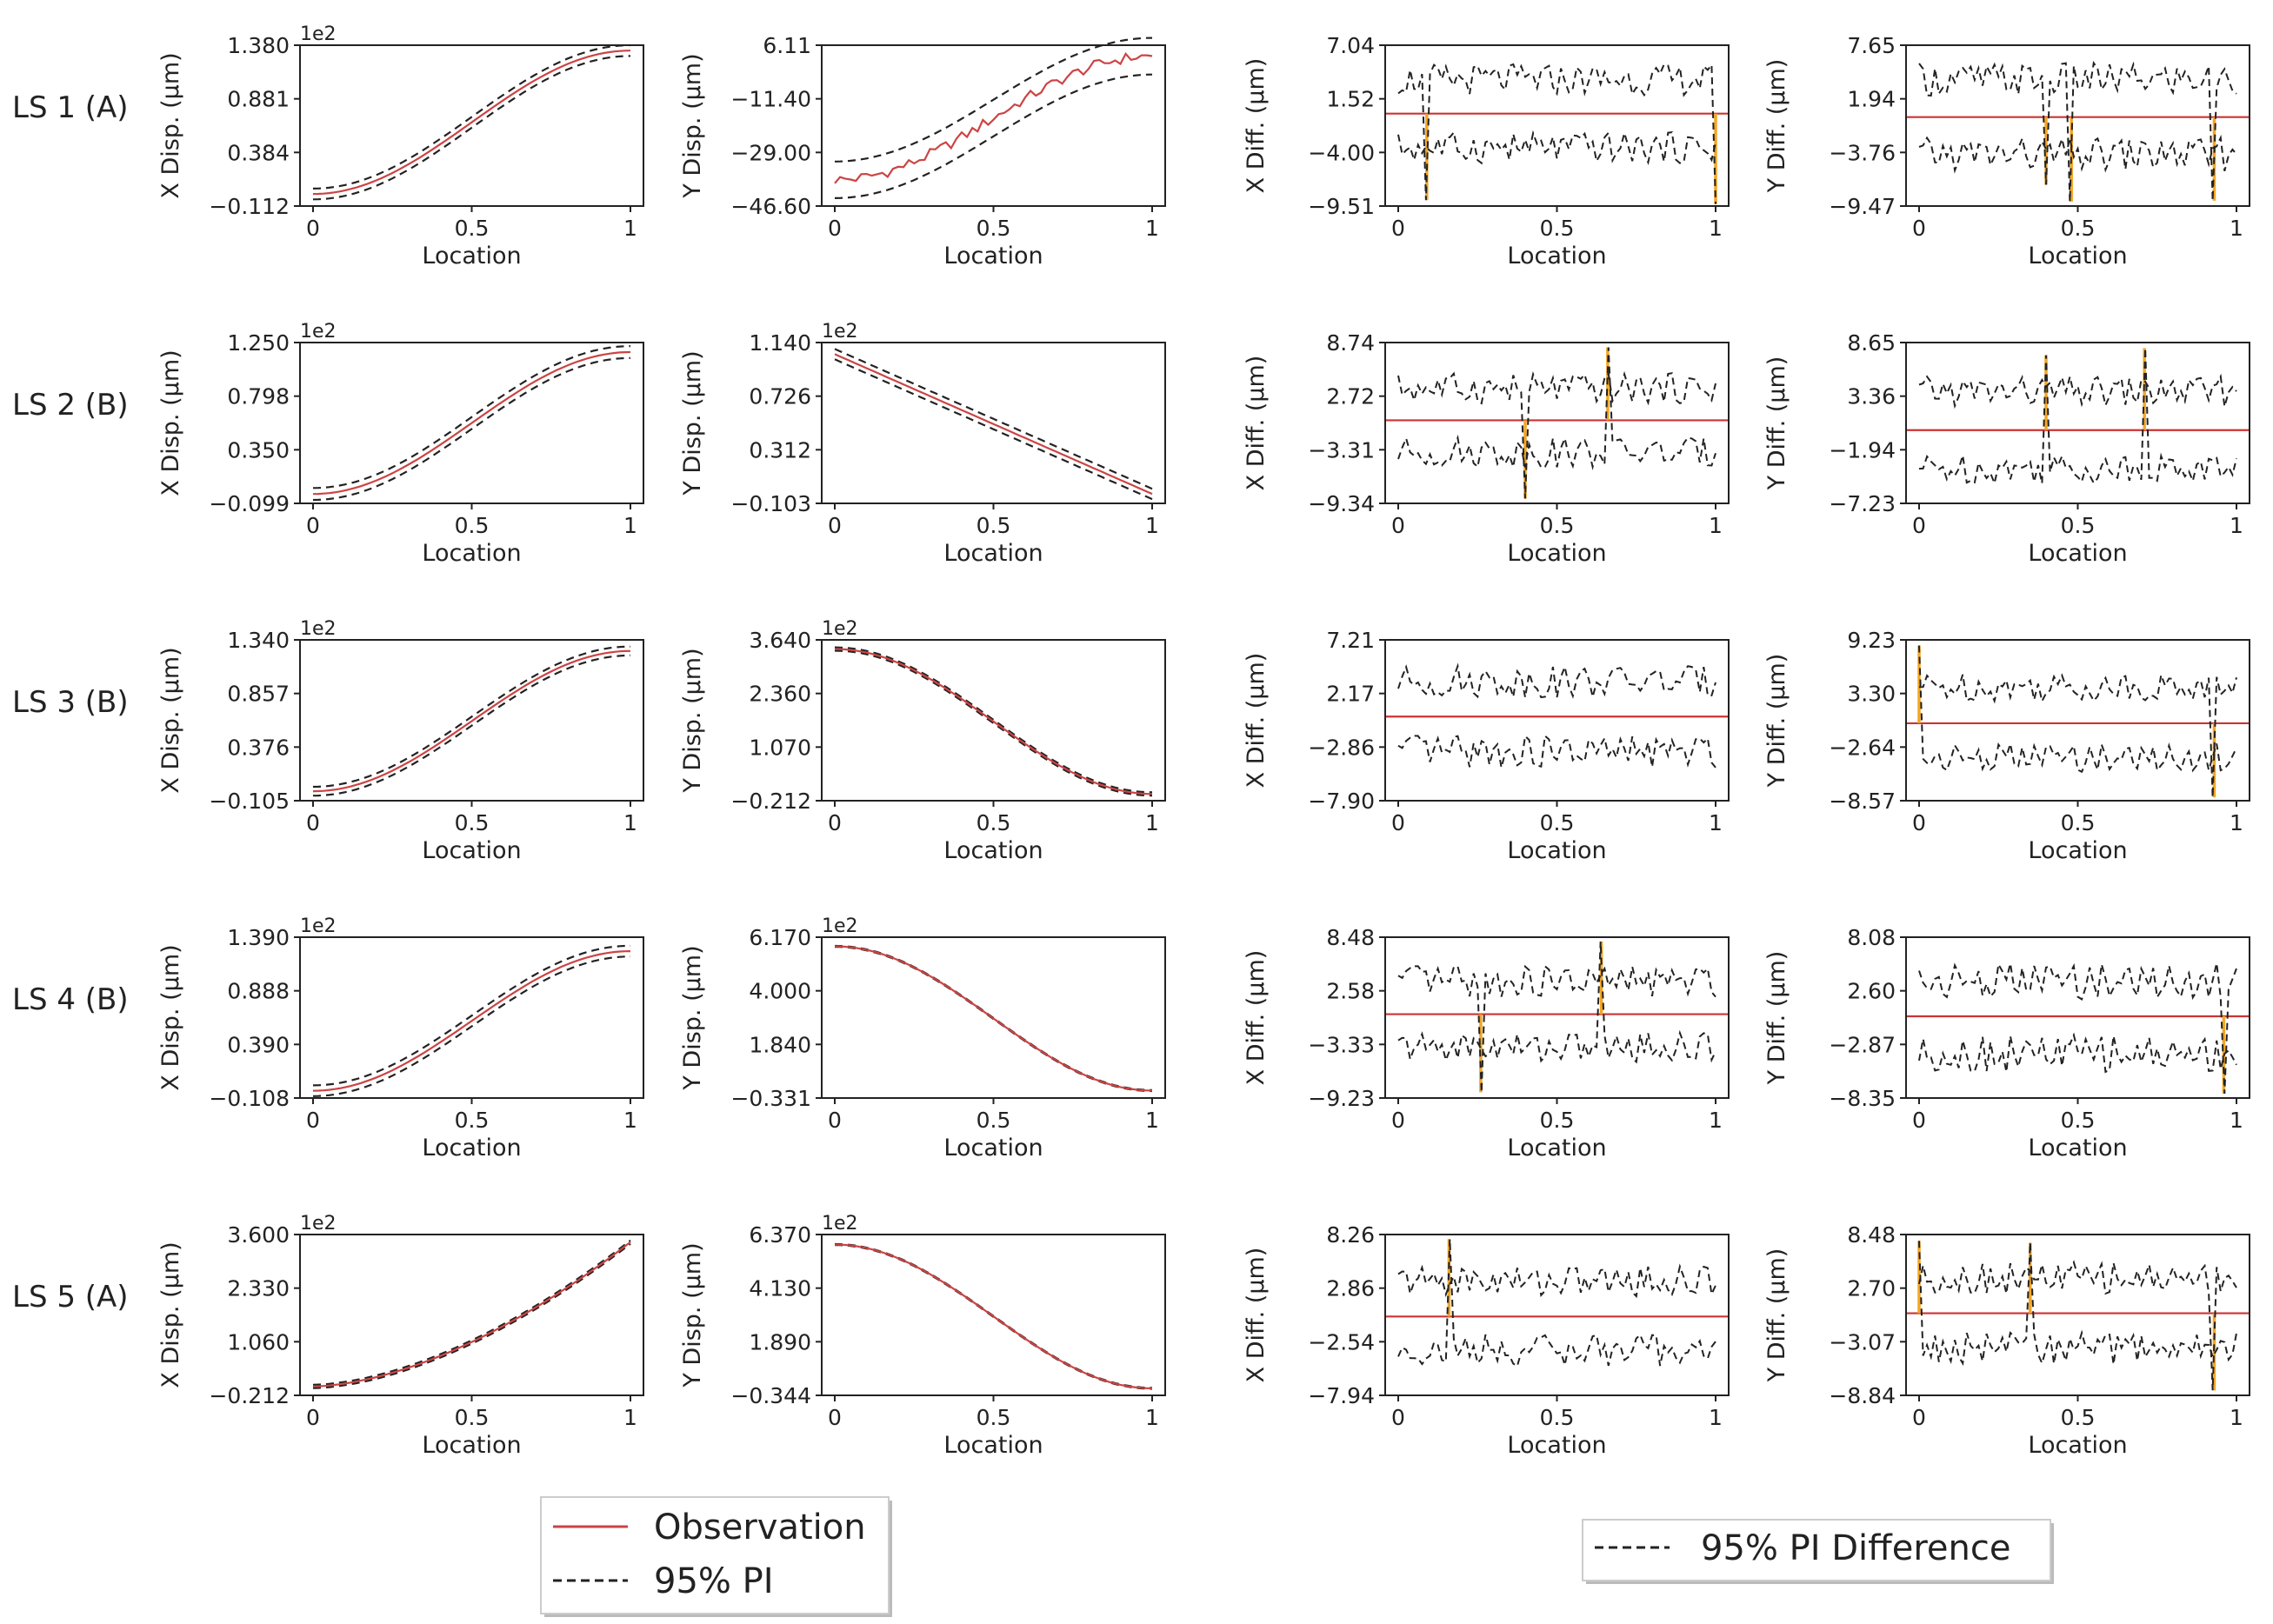 The height and width of the screenshot is (1624, 2273). I want to click on y-tick-label: 8.48, so click(1350, 938).